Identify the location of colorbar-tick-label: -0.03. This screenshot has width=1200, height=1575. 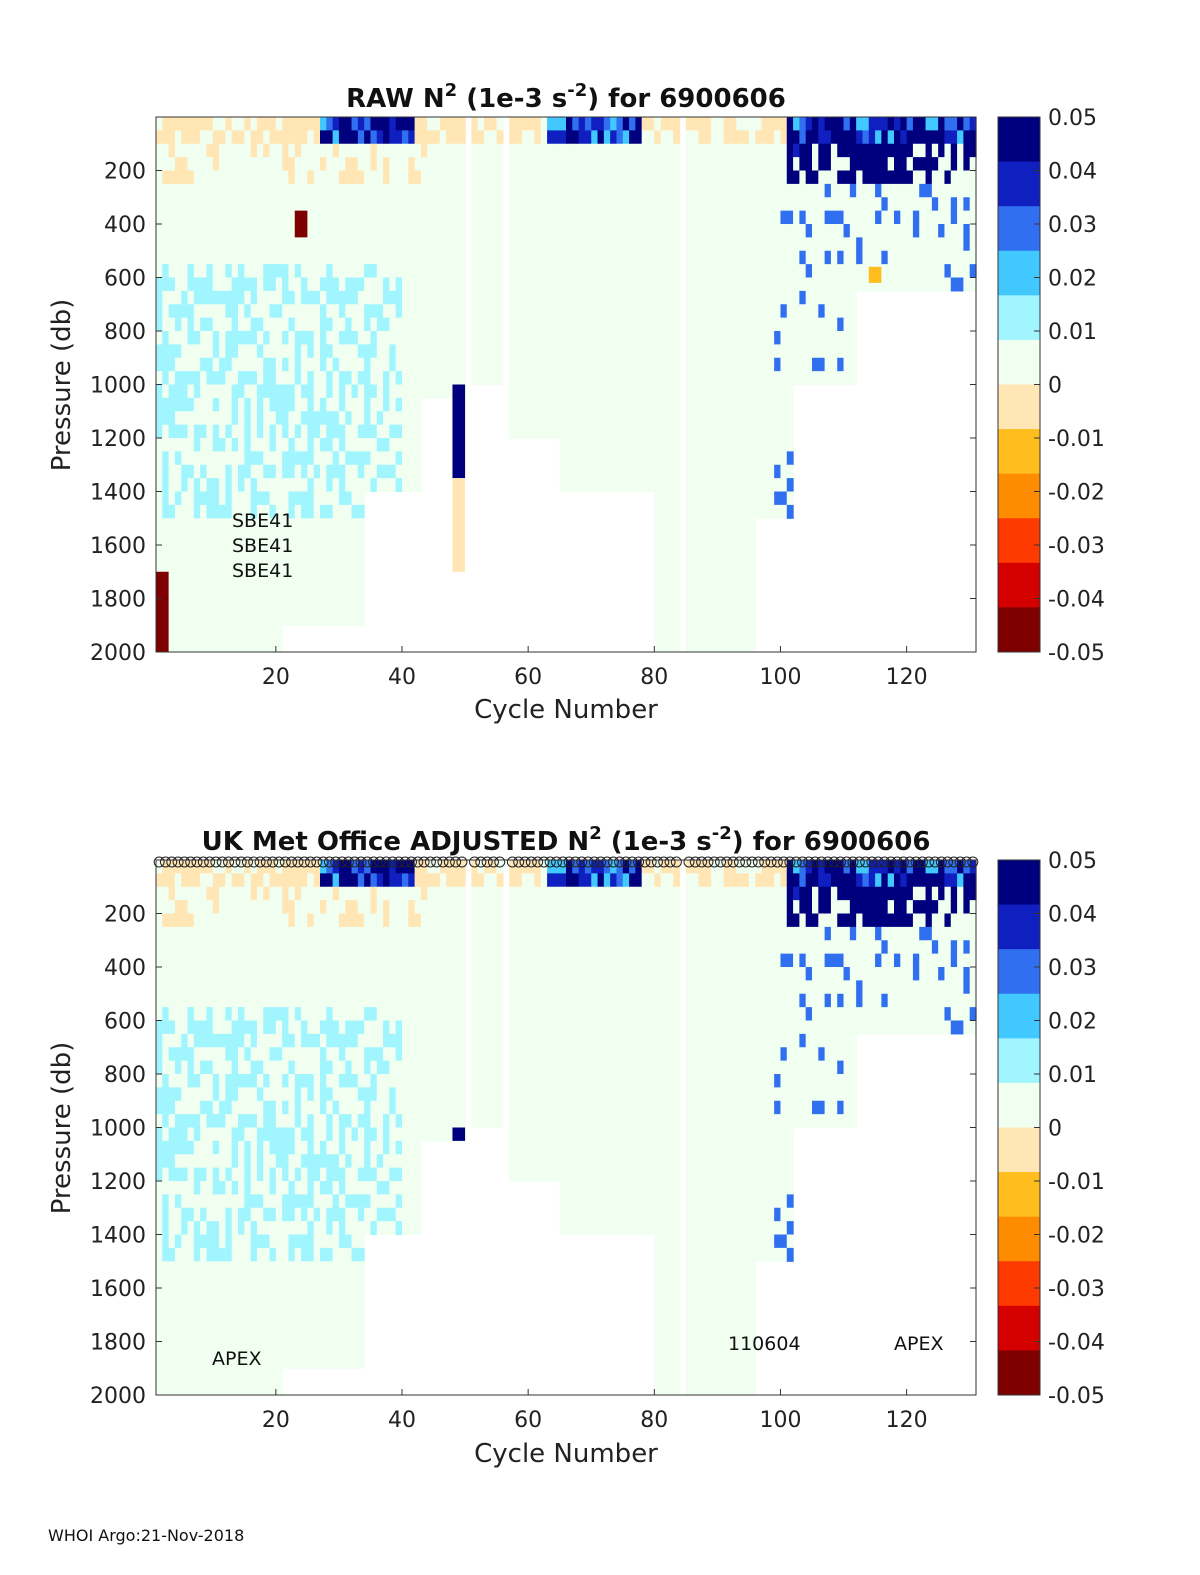
(1076, 546).